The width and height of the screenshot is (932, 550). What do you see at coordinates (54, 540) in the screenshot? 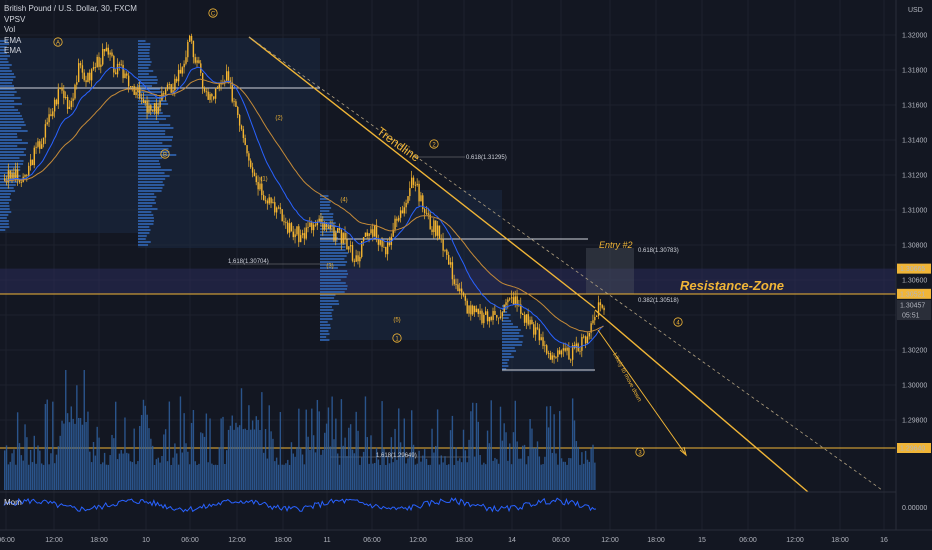
I see `x-tick-label: 12:00` at bounding box center [54, 540].